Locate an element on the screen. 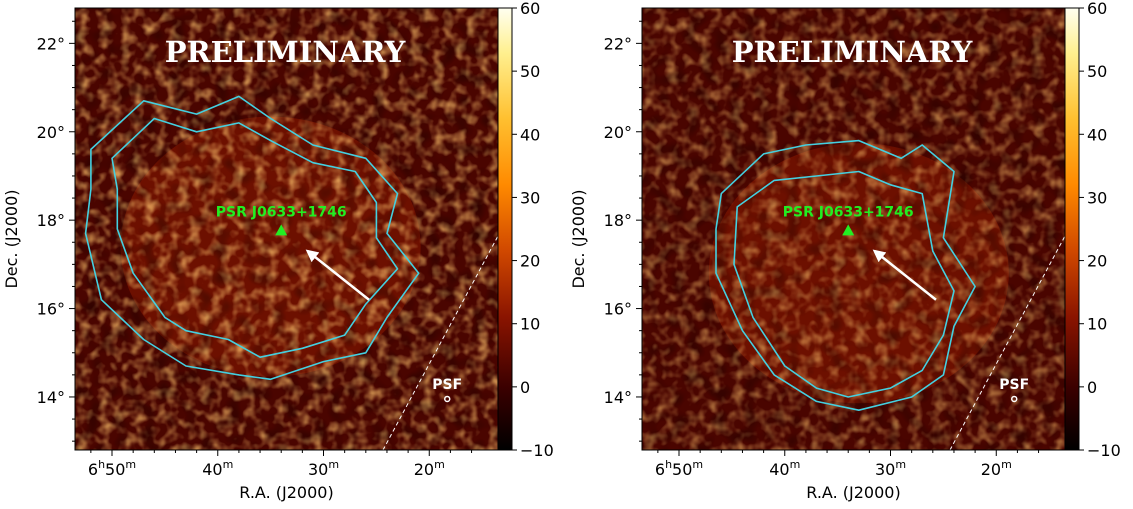 The height and width of the screenshot is (509, 1133). outer-contour is located at coordinates (845, 275).